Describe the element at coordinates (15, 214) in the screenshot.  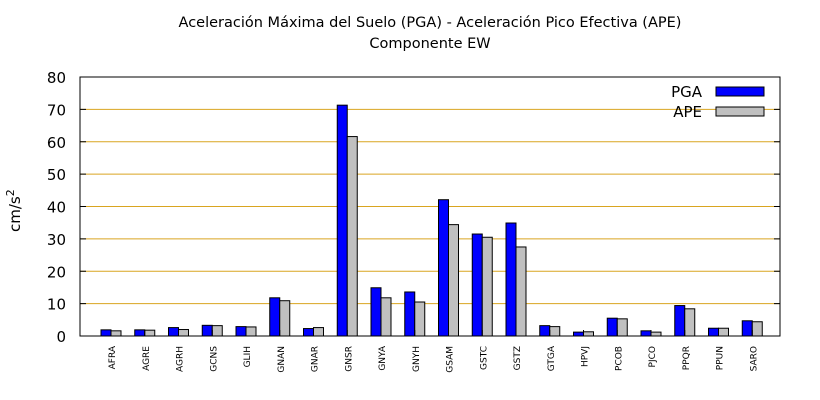
I see `y-axis-label-unit: cm/s` at that location.